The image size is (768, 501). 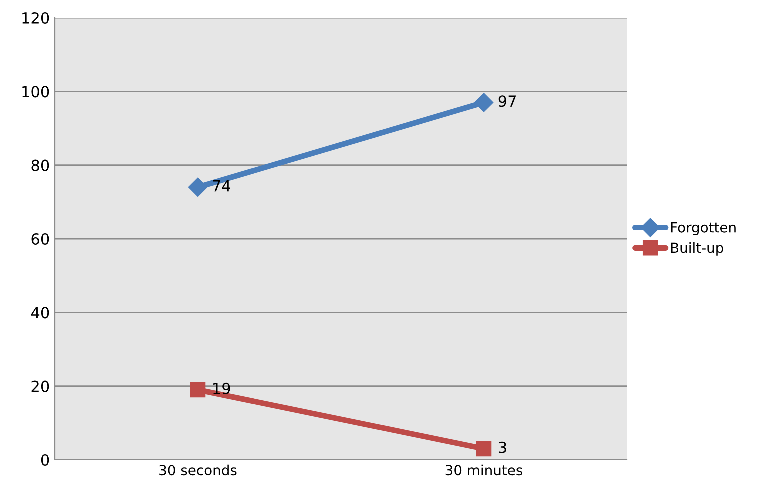 What do you see at coordinates (703, 229) in the screenshot?
I see `legend-label: Forgotten` at bounding box center [703, 229].